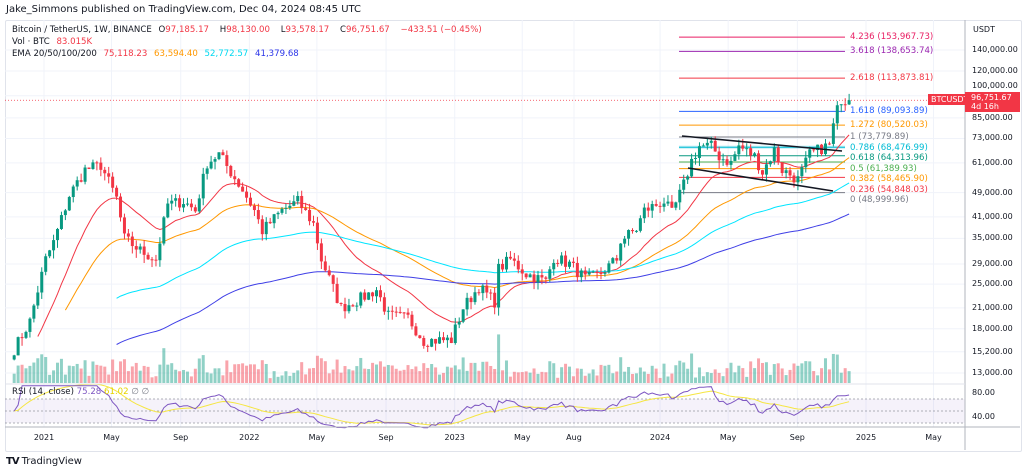 Image resolution: width=1024 pixels, height=473 pixels. I want to click on fib-ratio: 4.236, so click(862, 37).